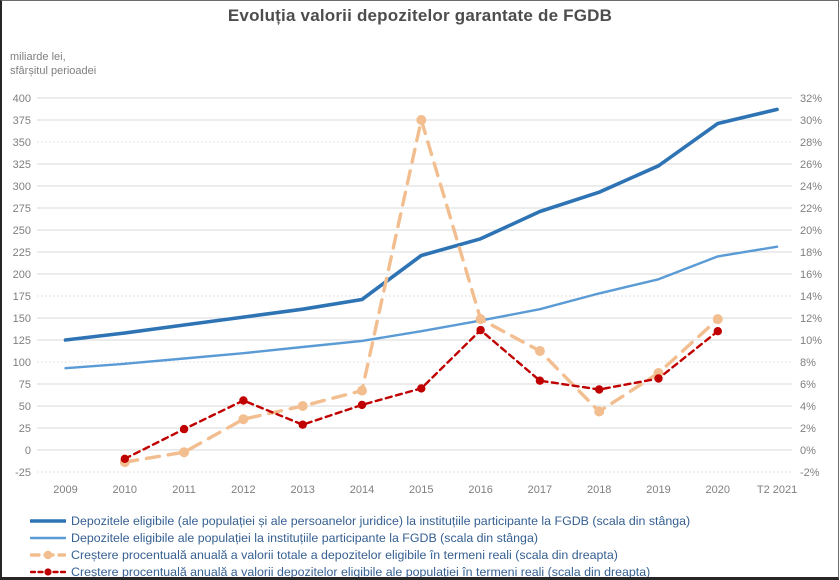 Image resolution: width=840 pixels, height=580 pixels. Describe the element at coordinates (362, 490) in the screenshot. I see `x-axis-tick: 2014` at that location.